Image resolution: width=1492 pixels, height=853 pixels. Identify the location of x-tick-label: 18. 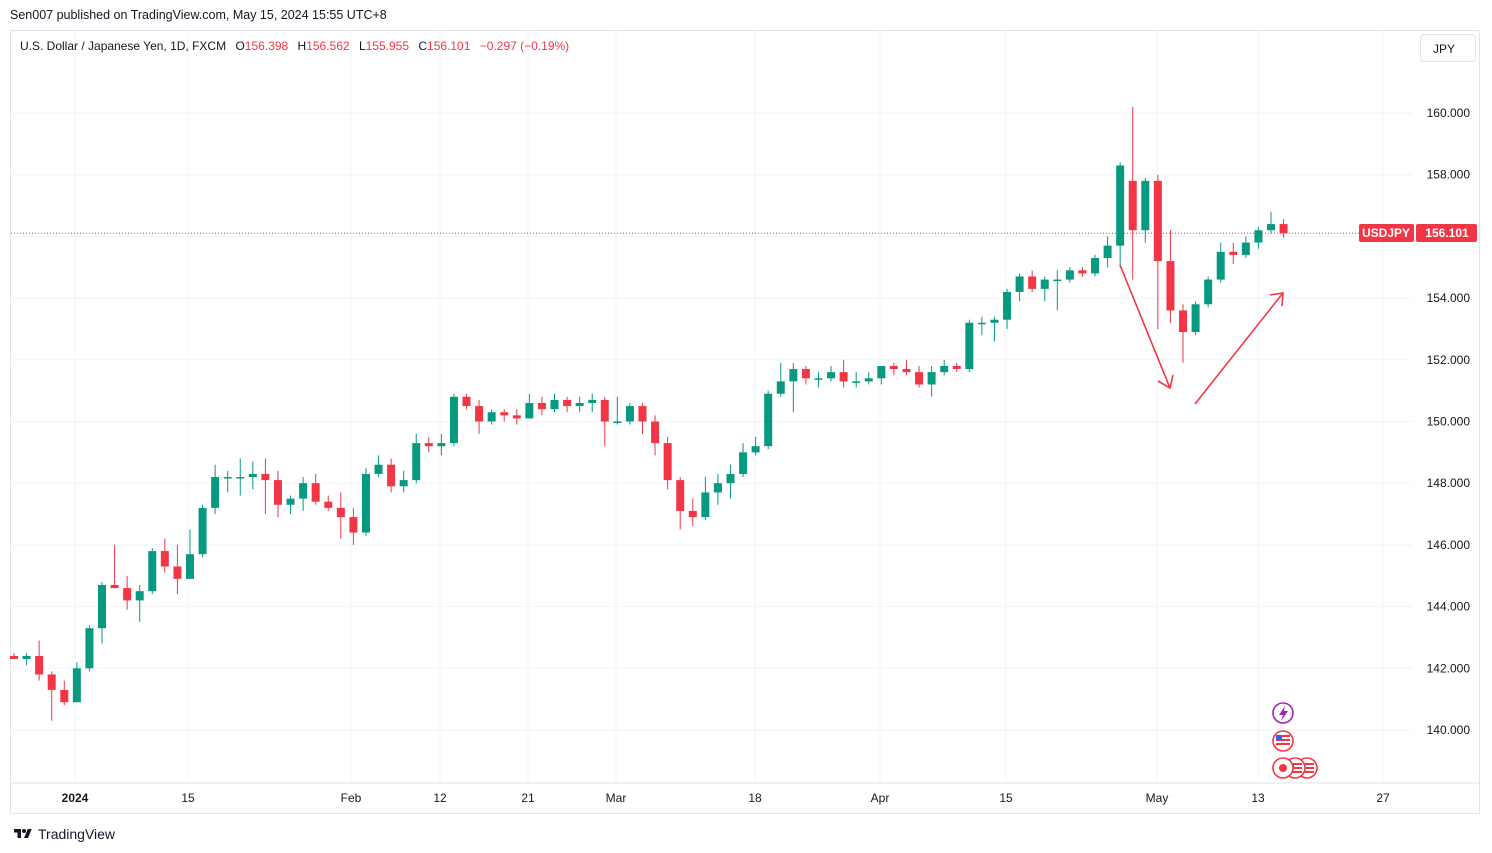
(755, 798).